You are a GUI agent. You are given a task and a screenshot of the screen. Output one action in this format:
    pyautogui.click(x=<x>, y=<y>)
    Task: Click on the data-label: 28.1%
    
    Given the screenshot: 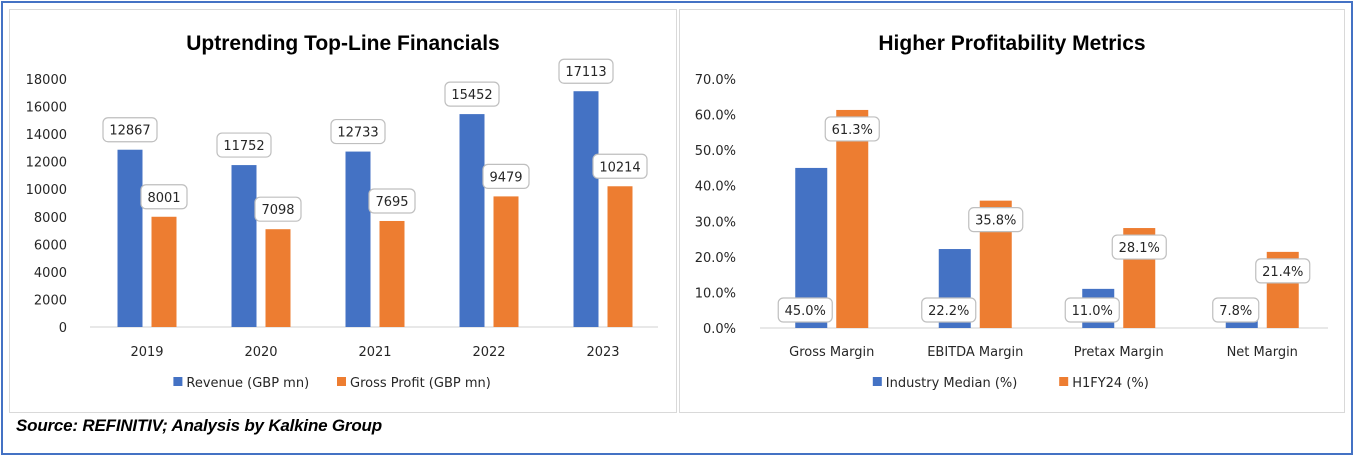 What is the action you would take?
    pyautogui.click(x=1139, y=248)
    